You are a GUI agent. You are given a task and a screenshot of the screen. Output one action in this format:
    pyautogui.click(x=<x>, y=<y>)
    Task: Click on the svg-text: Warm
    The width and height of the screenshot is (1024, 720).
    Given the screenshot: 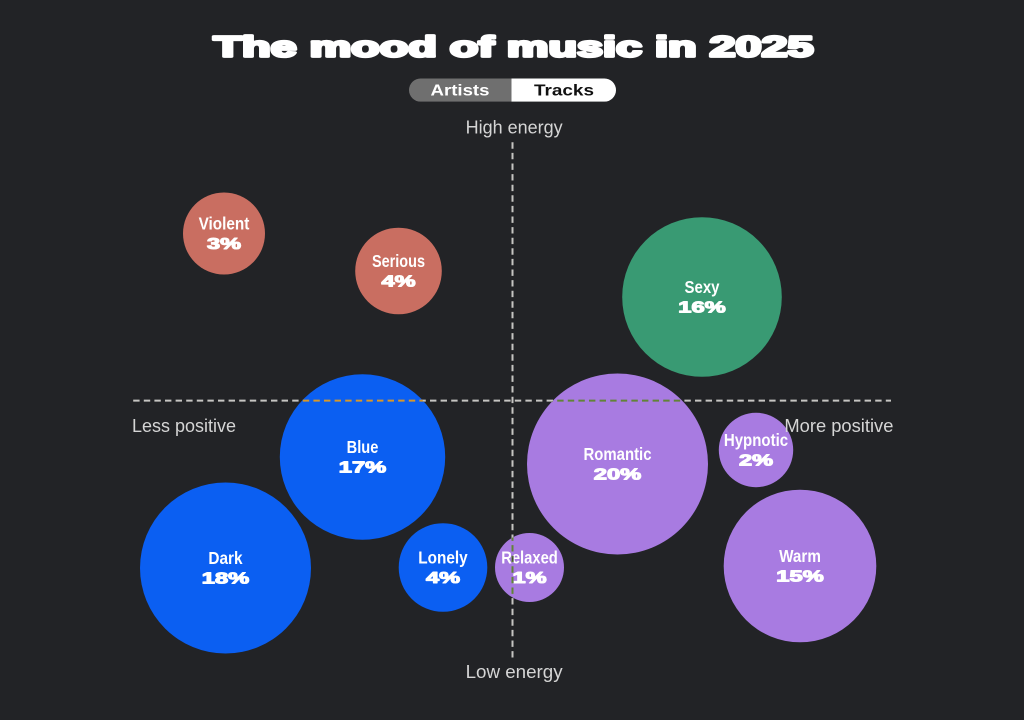 What is the action you would take?
    pyautogui.click(x=800, y=556)
    